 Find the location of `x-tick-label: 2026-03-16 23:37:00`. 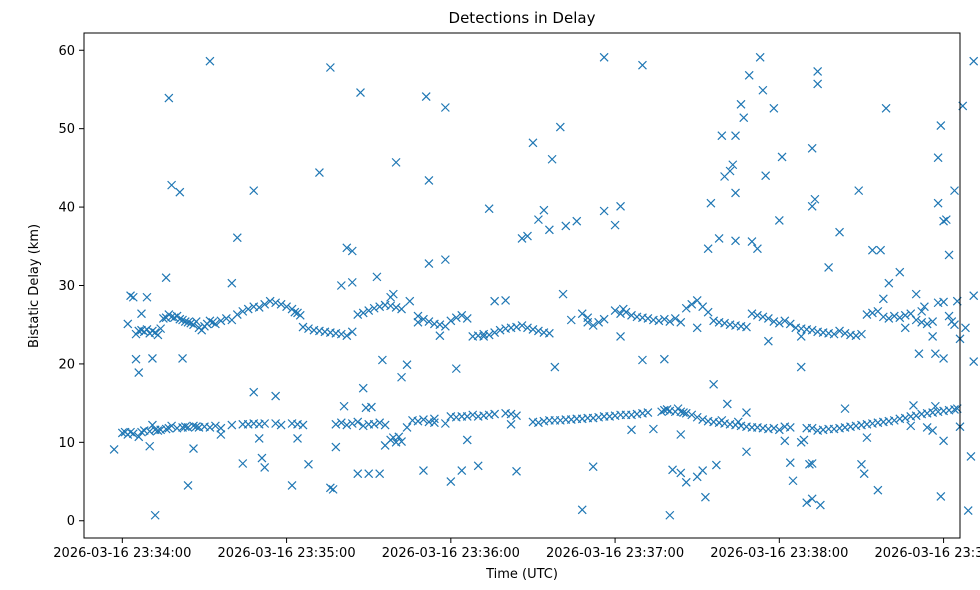

x-tick-label: 2026-03-16 23:37:00 is located at coordinates (615, 553).